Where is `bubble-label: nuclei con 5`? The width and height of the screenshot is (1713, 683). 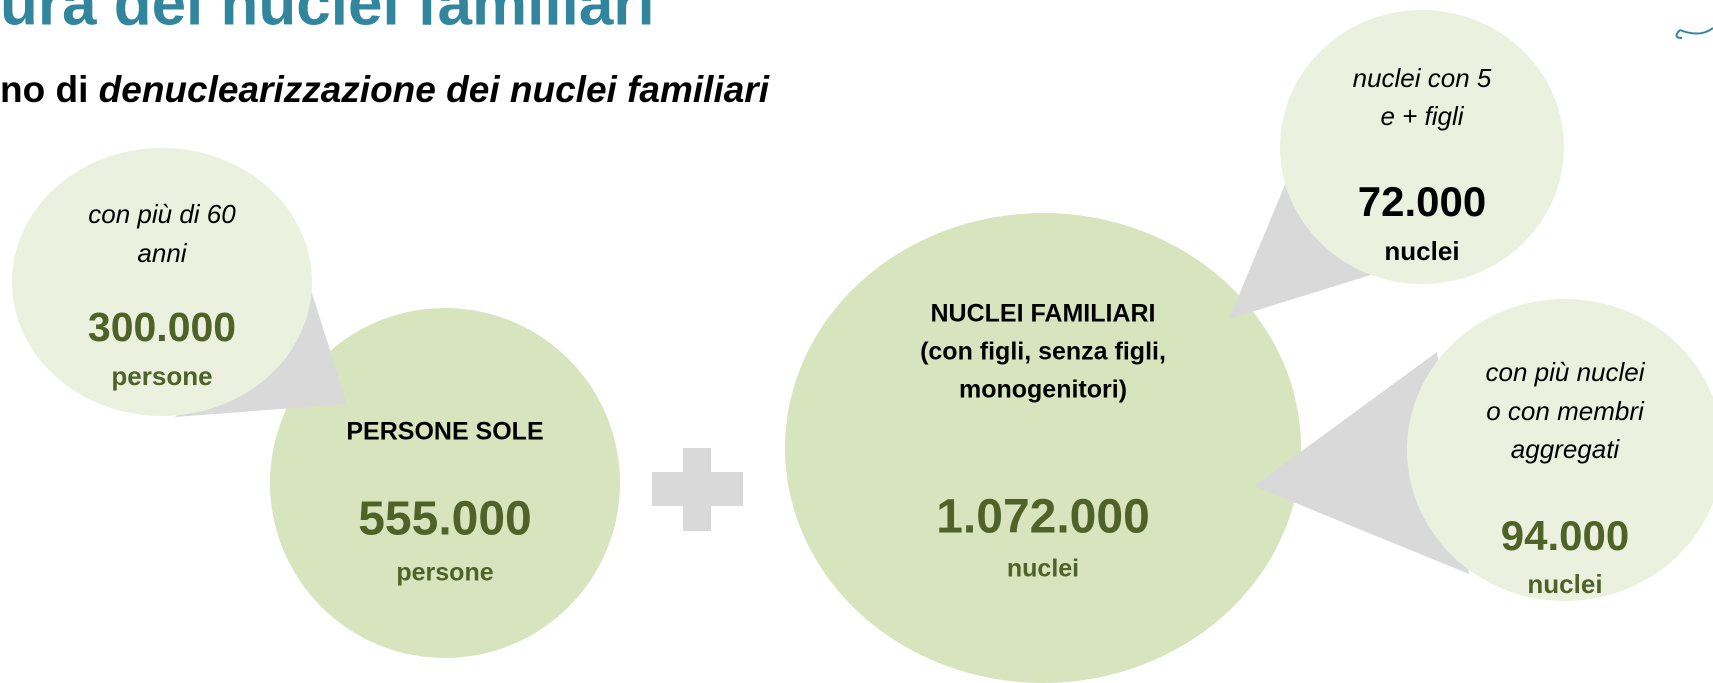
bubble-label: nuclei con 5 is located at coordinates (1422, 78).